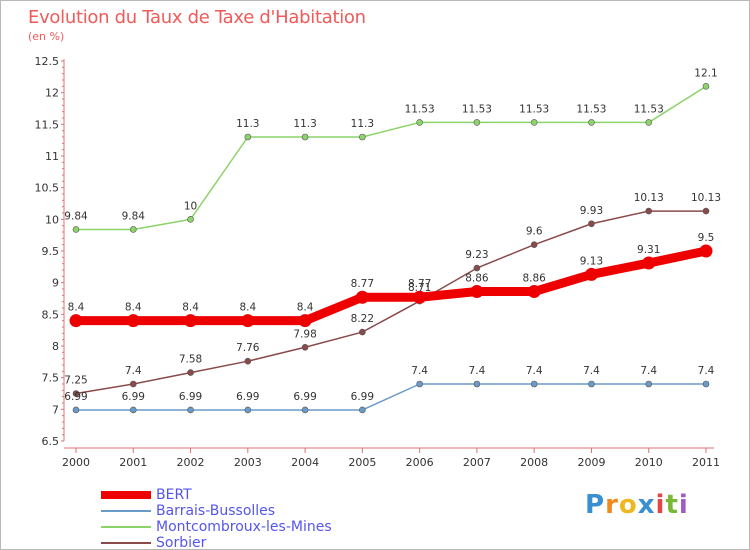 This screenshot has height=550, width=750. Describe the element at coordinates (191, 462) in the screenshot. I see `x-tick-label: 2002` at that location.